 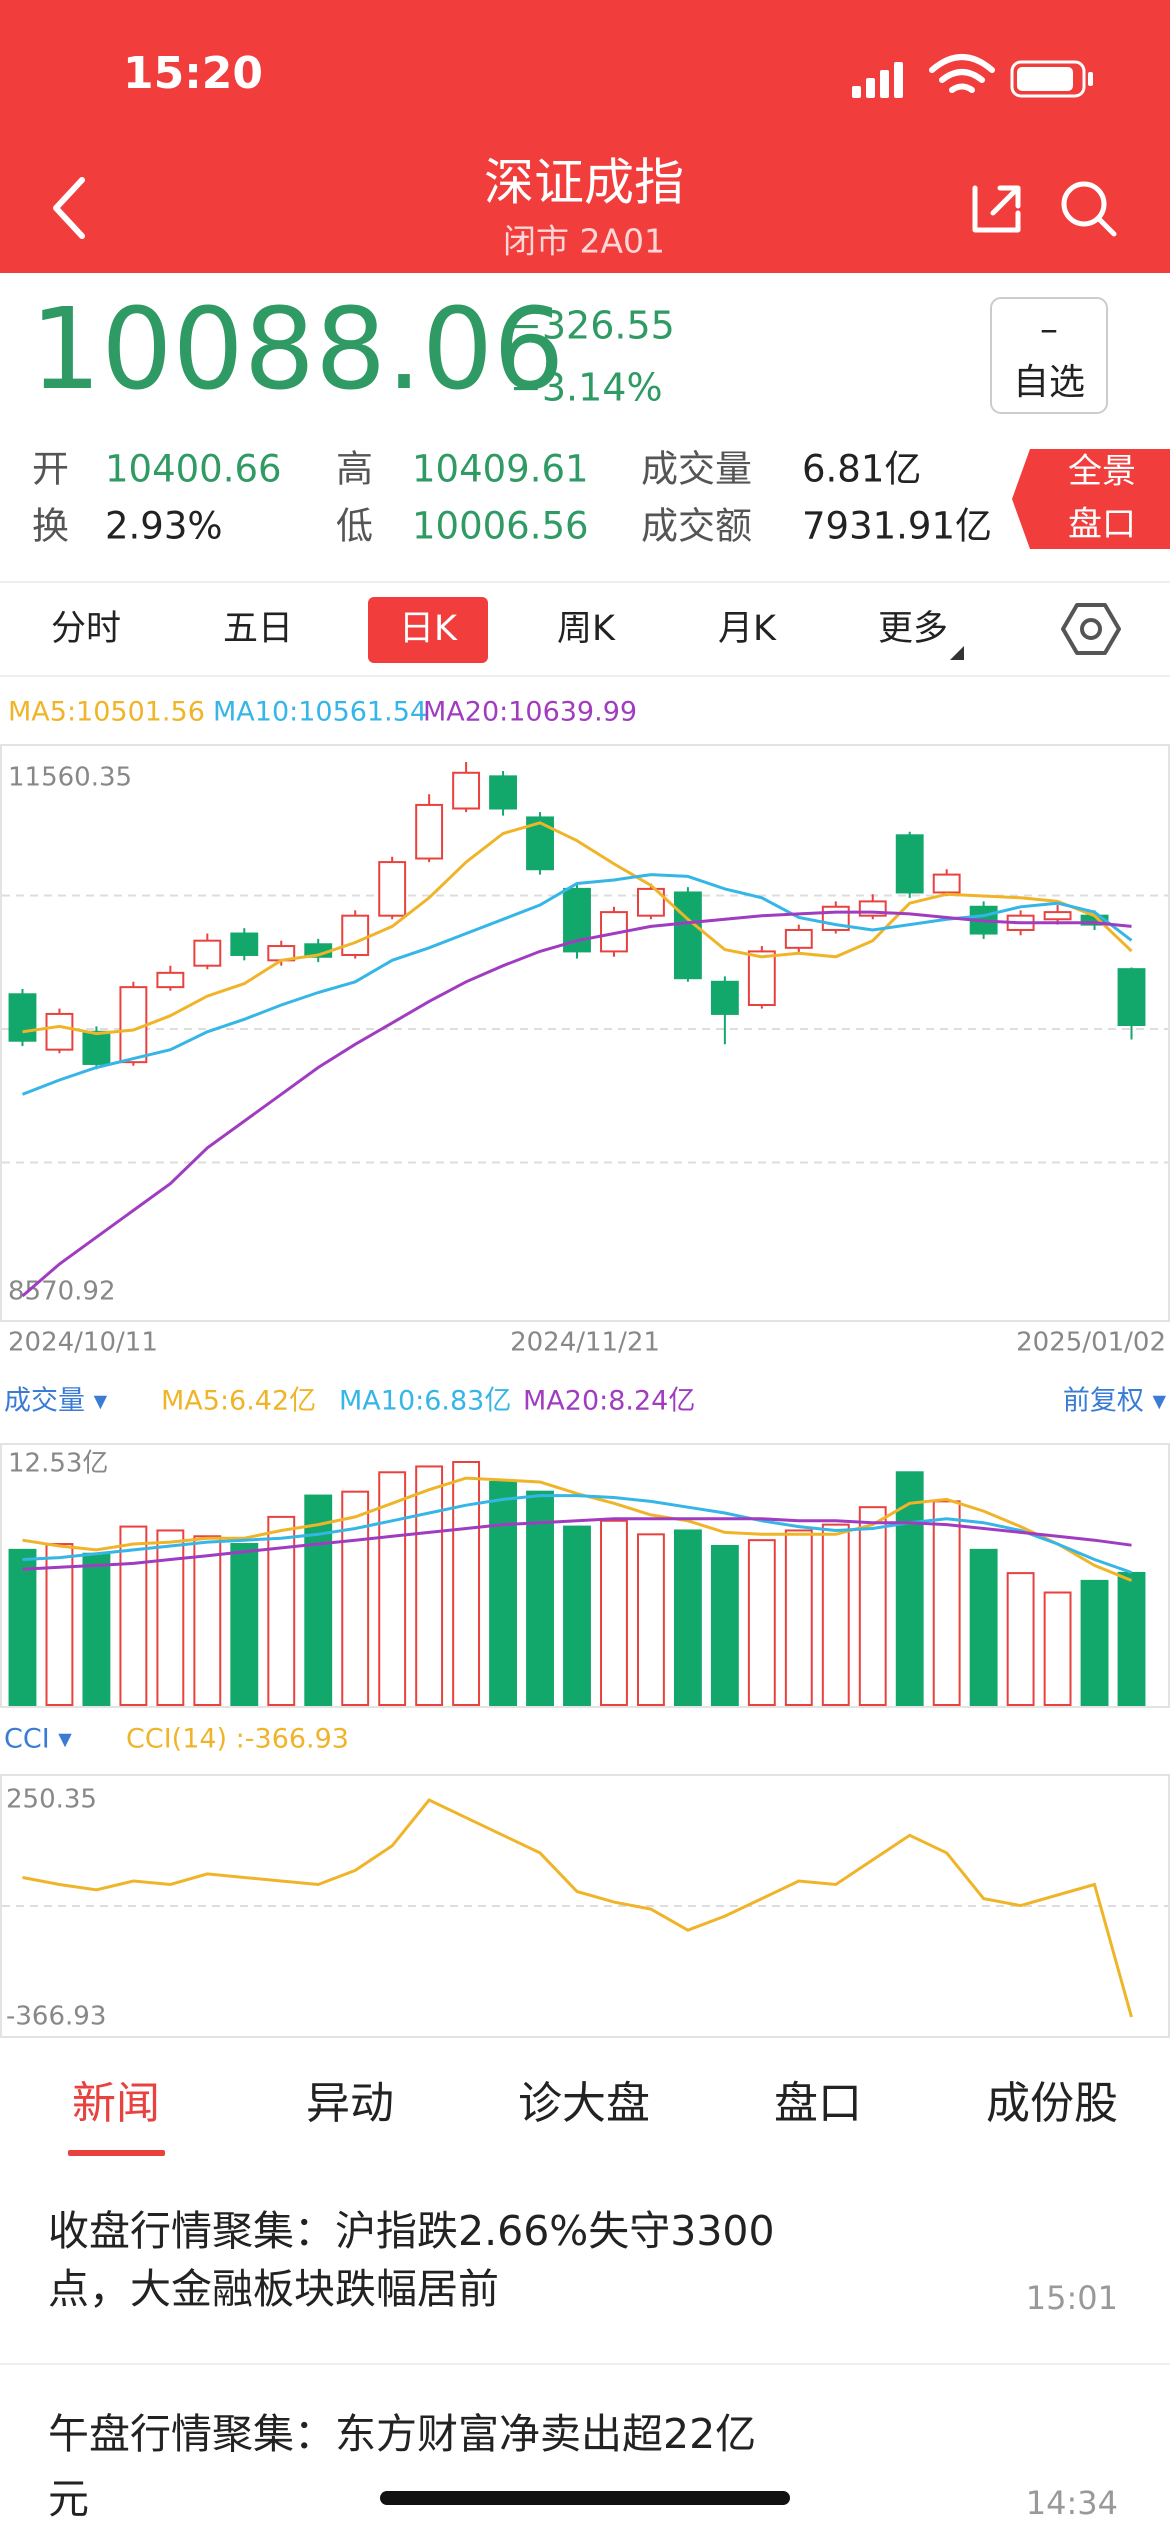 I want to click on stat-label: 成交量, so click(x=696, y=469).